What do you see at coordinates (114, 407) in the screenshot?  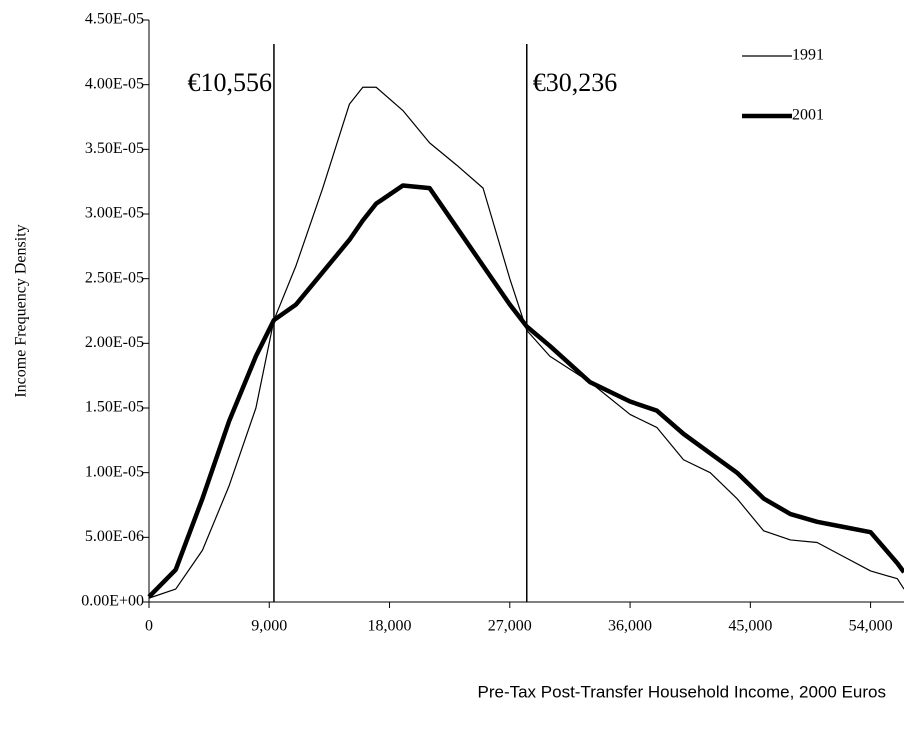 I see `y-tick-label: 1.50E-05` at bounding box center [114, 407].